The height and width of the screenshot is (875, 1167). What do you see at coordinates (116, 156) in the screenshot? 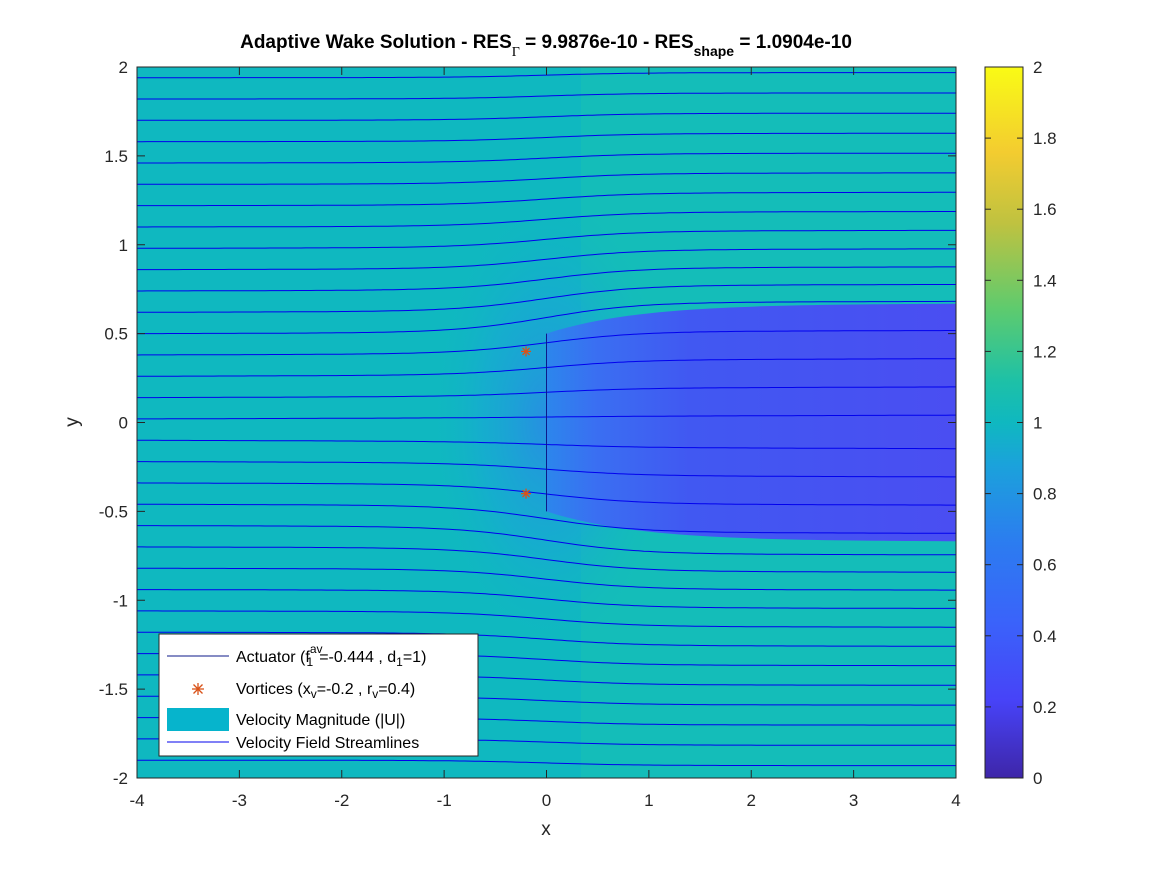
I see `y-tick-label: 1.5` at bounding box center [116, 156].